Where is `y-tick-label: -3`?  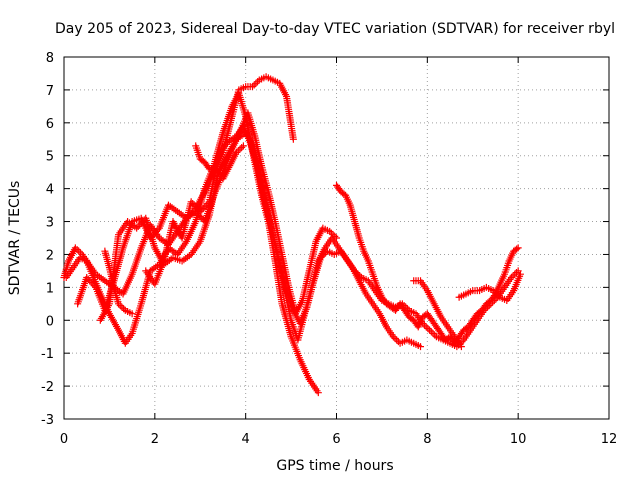
y-tick-label: -3 is located at coordinates (47, 420).